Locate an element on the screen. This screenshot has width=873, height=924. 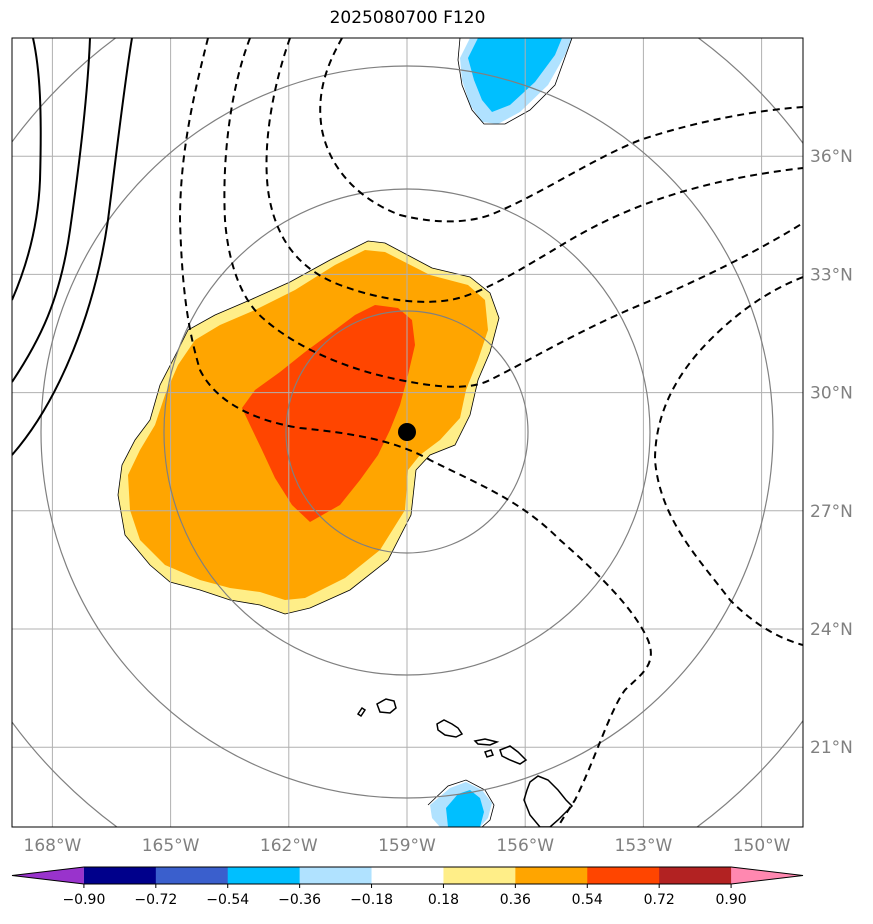
colorbar-label-3: −0.36 is located at coordinates (299, 900).